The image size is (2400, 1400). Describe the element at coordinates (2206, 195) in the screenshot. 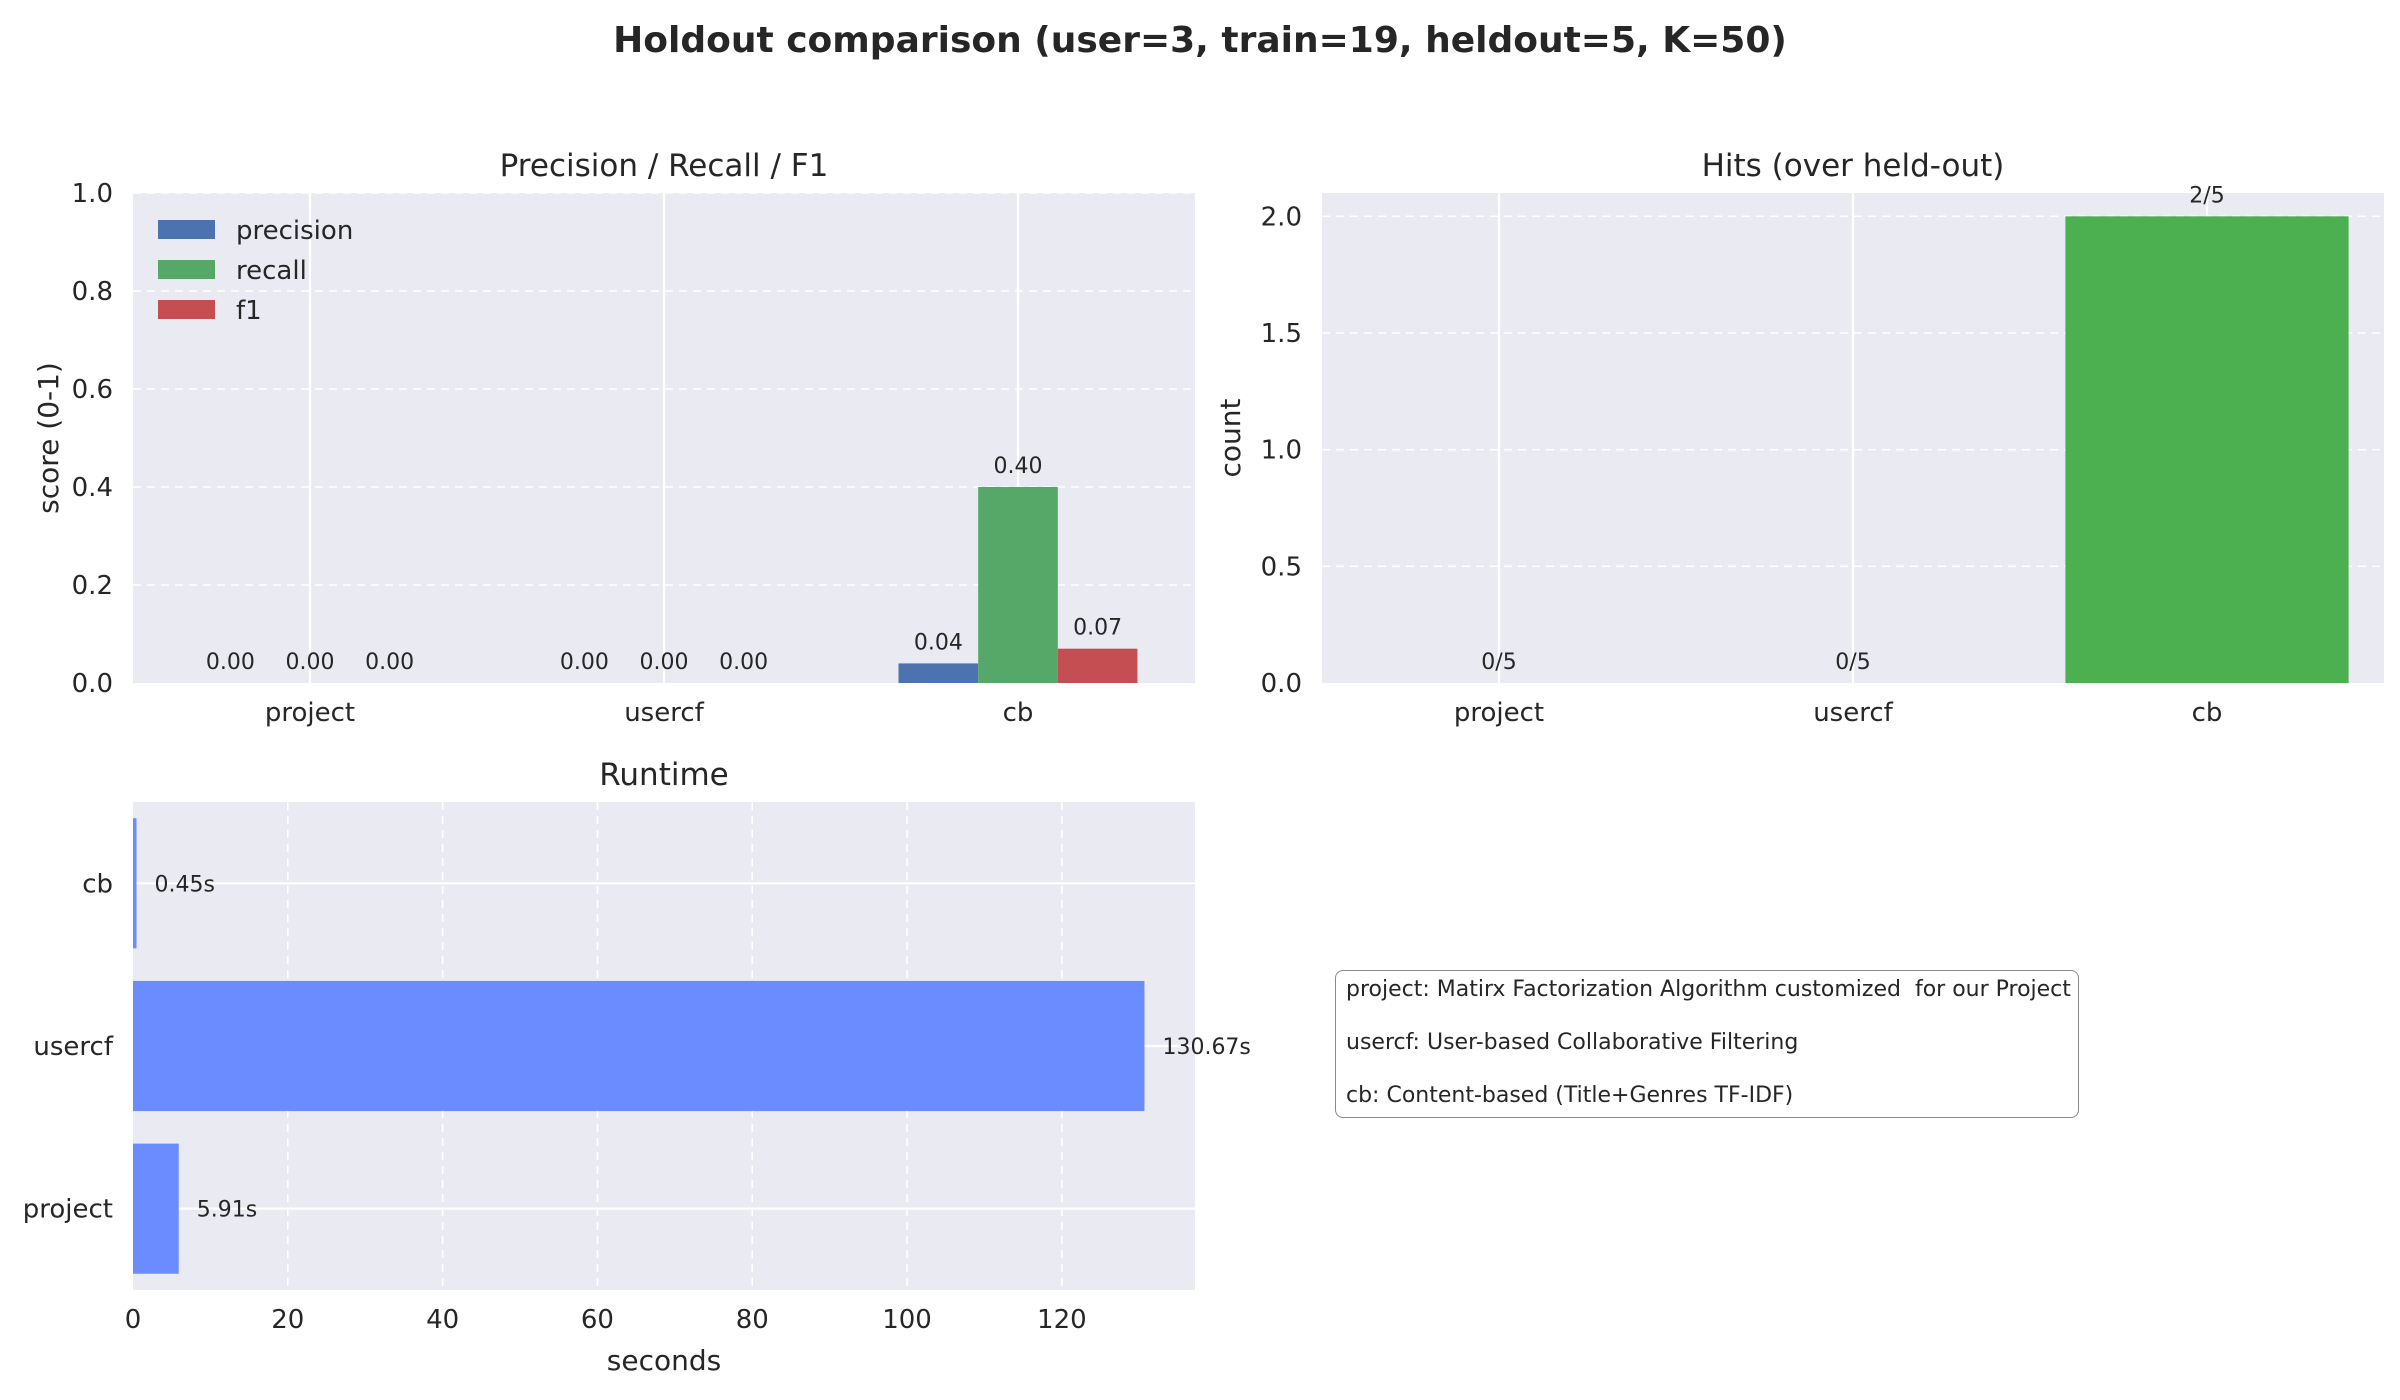

I see `p2-bar-label: 2/5` at that location.